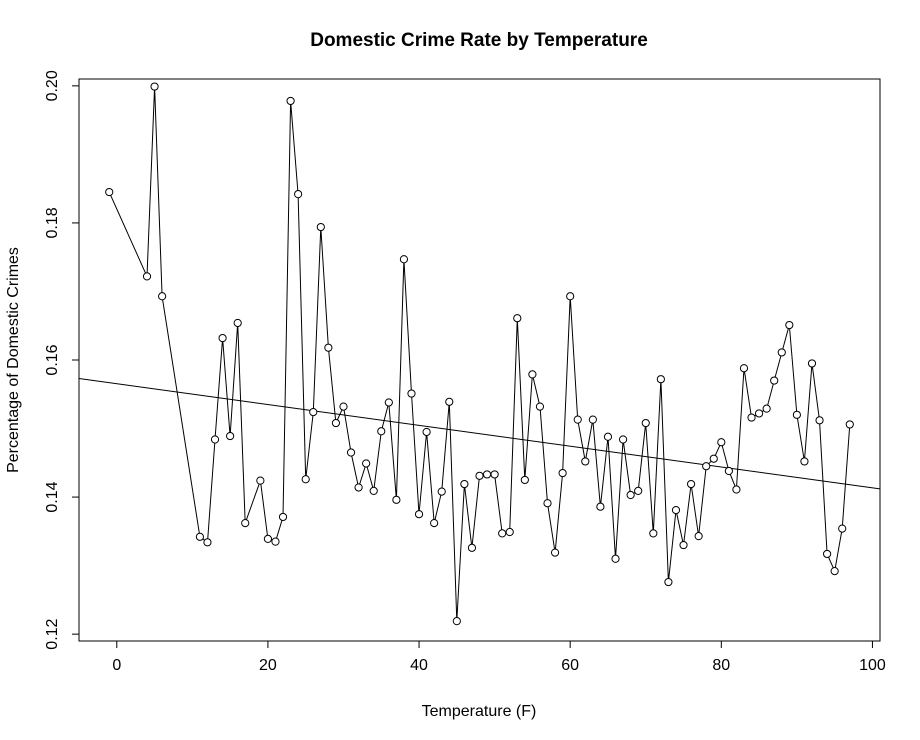 The height and width of the screenshot is (740, 920). What do you see at coordinates (52, 496) in the screenshot?
I see `y-tick-label: 0.14` at bounding box center [52, 496].